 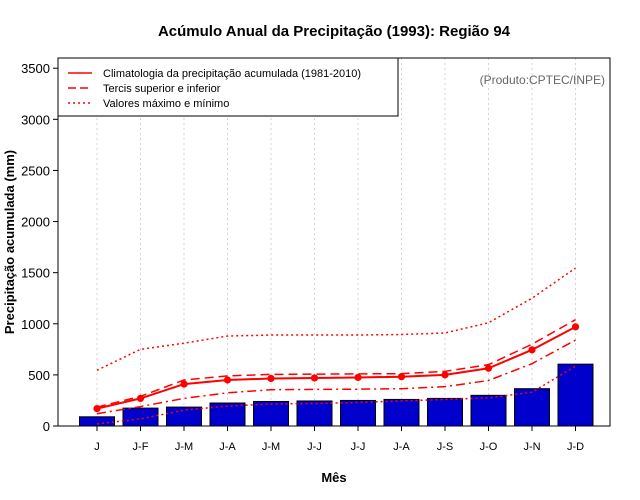 I want to click on legend-box, so click(x=228, y=87).